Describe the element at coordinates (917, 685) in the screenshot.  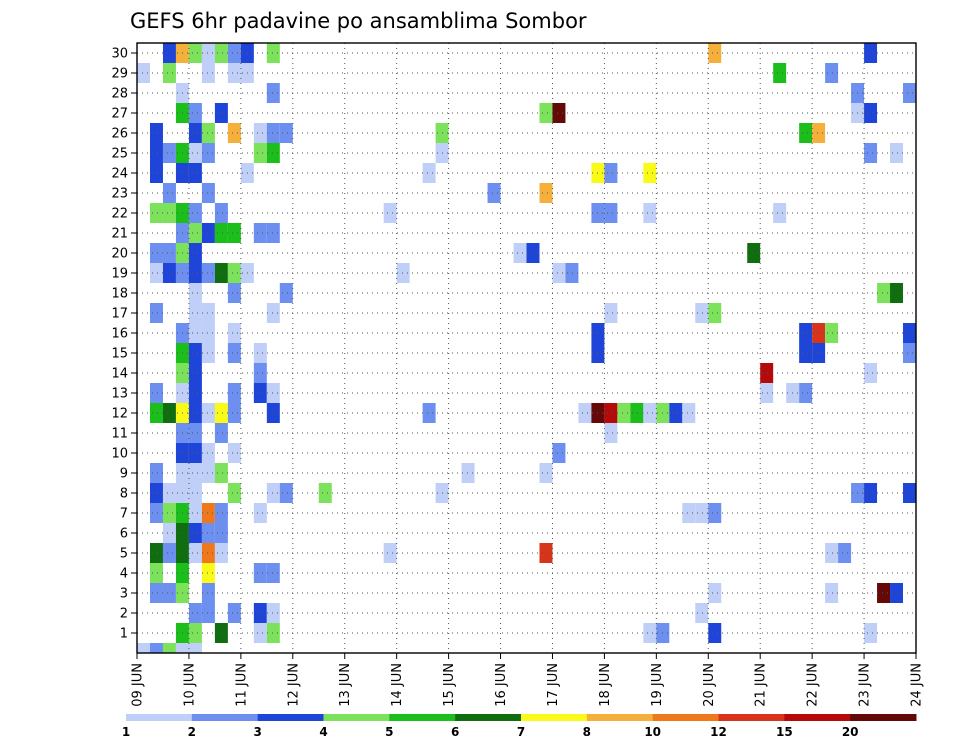
I see `x-tick-label: 24 JUN` at that location.